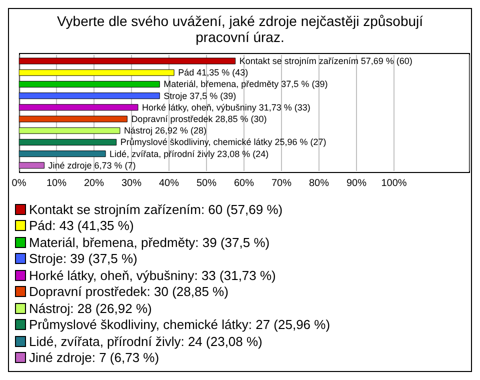 The width and height of the screenshot is (480, 380). I want to click on chart-title: Vyberte dle svého uvážení, jaké zdroje nejčastěji způsobují pracovní úraz., so click(240, 28).